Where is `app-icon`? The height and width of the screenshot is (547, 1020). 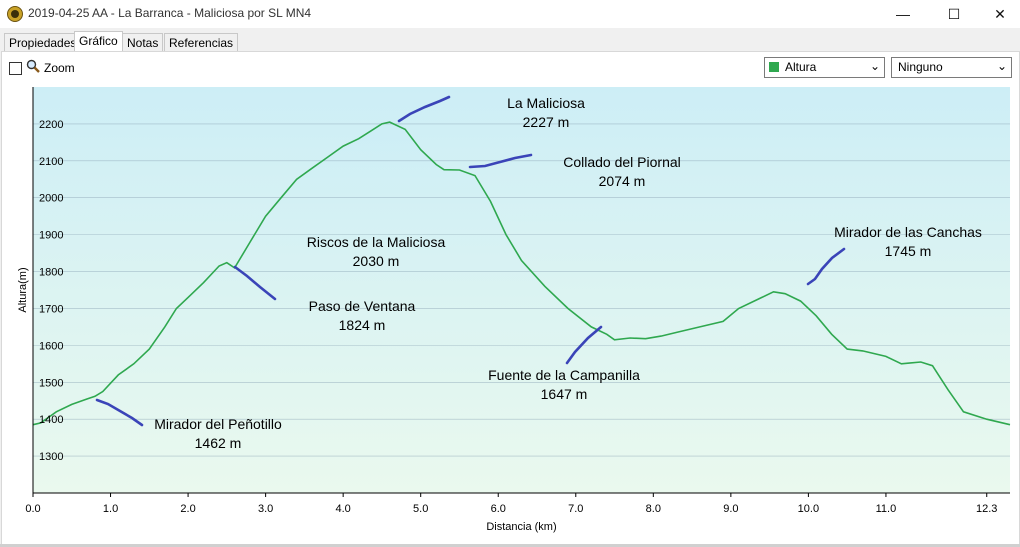 app-icon is located at coordinates (15, 14).